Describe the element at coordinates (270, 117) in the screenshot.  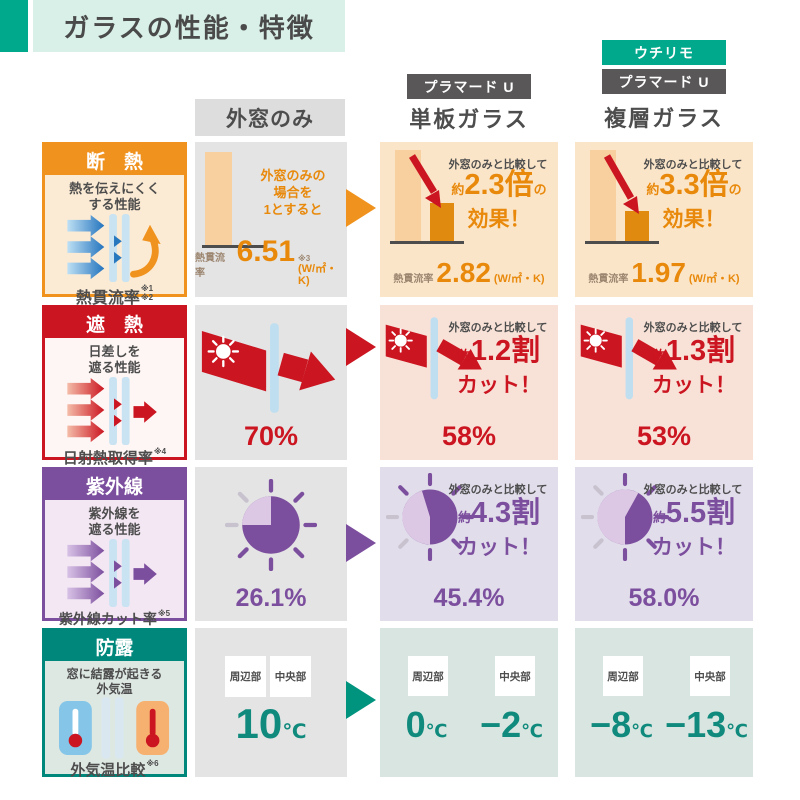
I see `column-head-outer-window-only: 外窓のみ` at that location.